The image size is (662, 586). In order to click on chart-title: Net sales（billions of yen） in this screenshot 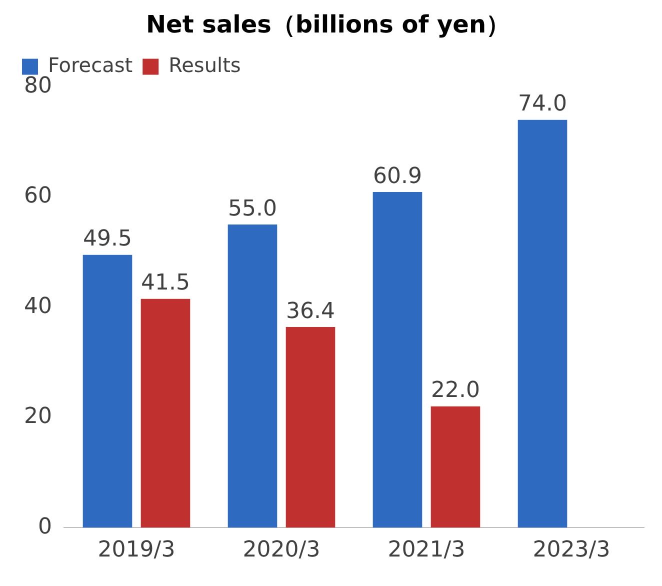, I will do `click(328, 24)`.